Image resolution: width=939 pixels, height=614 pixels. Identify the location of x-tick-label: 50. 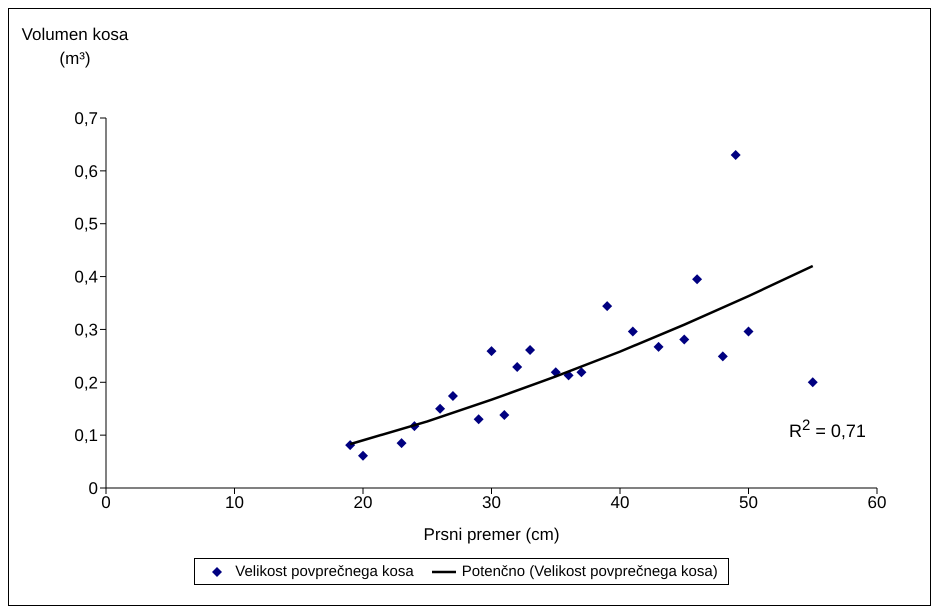
(748, 502).